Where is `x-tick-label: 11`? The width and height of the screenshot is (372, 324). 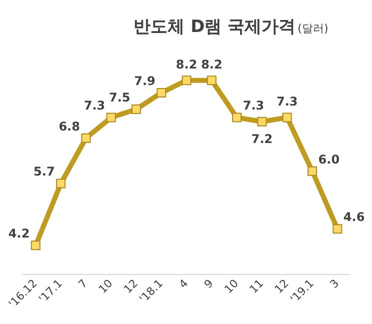
x-tick-label: 11 is located at coordinates (256, 286).